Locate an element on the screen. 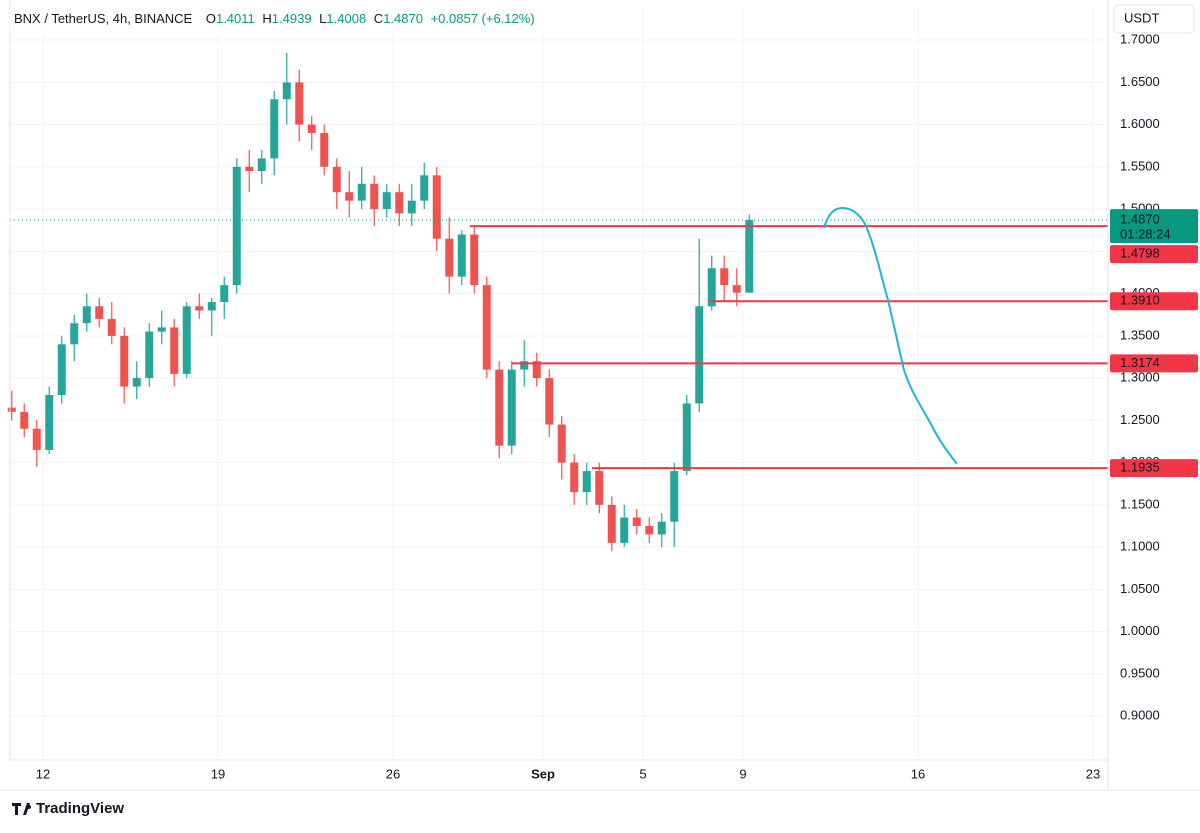  x-tick-label: 16 is located at coordinates (918, 773).